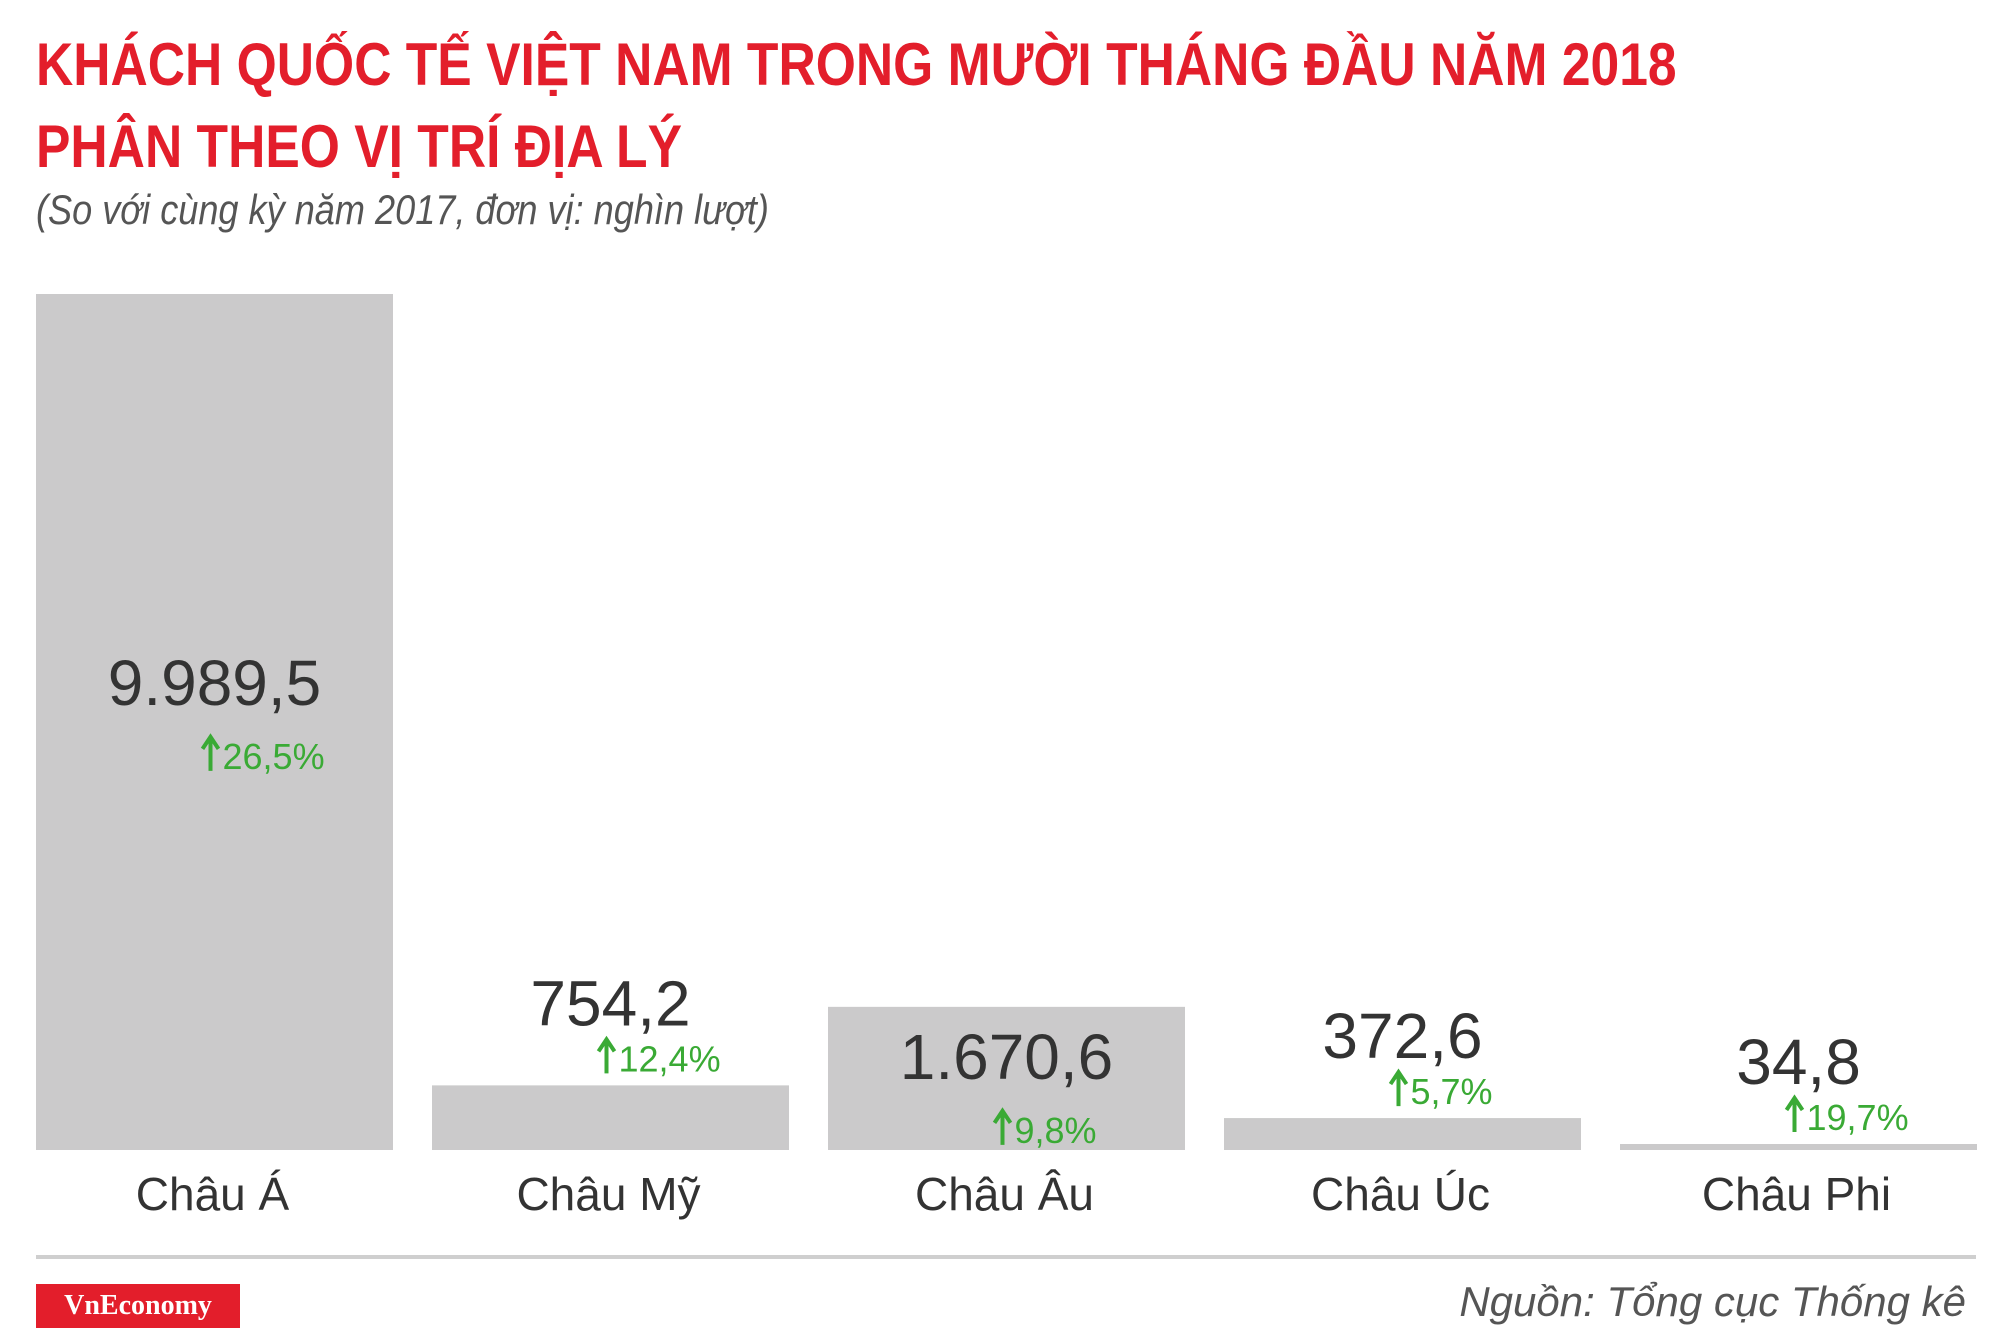  Describe the element at coordinates (1712, 1301) in the screenshot. I see `source-note: Nguồn: Tổng cục Thống kê` at that location.